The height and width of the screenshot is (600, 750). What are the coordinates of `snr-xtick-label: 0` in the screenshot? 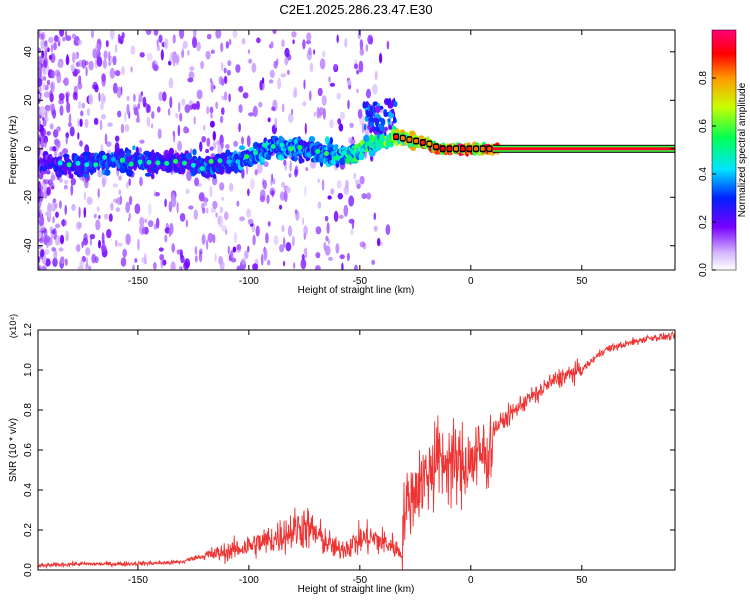 It's located at (471, 580).